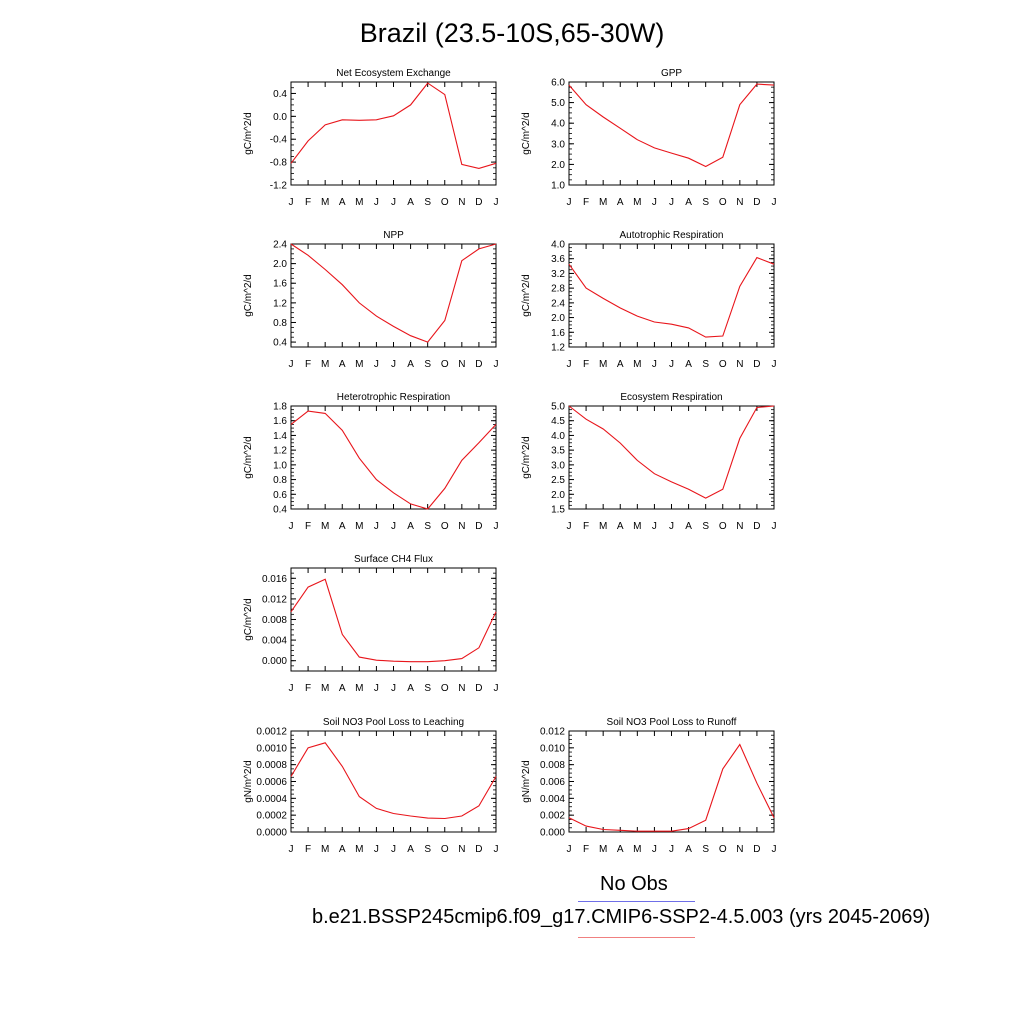  What do you see at coordinates (248, 781) in the screenshot?
I see `y-axis-label: gN/m^2/d` at bounding box center [248, 781].